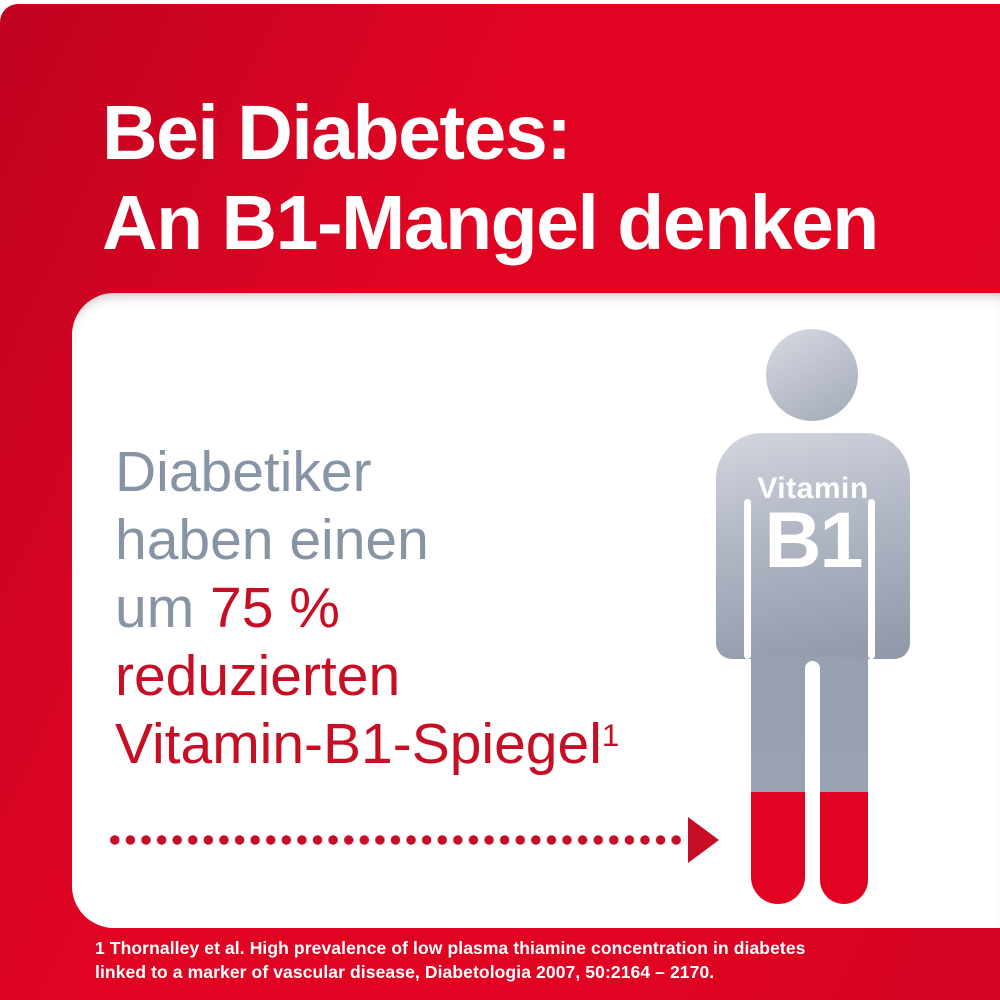 The width and height of the screenshot is (1000, 1000). Describe the element at coordinates (275, 608) in the screenshot. I see `percentage-highlight: 75 %` at that location.